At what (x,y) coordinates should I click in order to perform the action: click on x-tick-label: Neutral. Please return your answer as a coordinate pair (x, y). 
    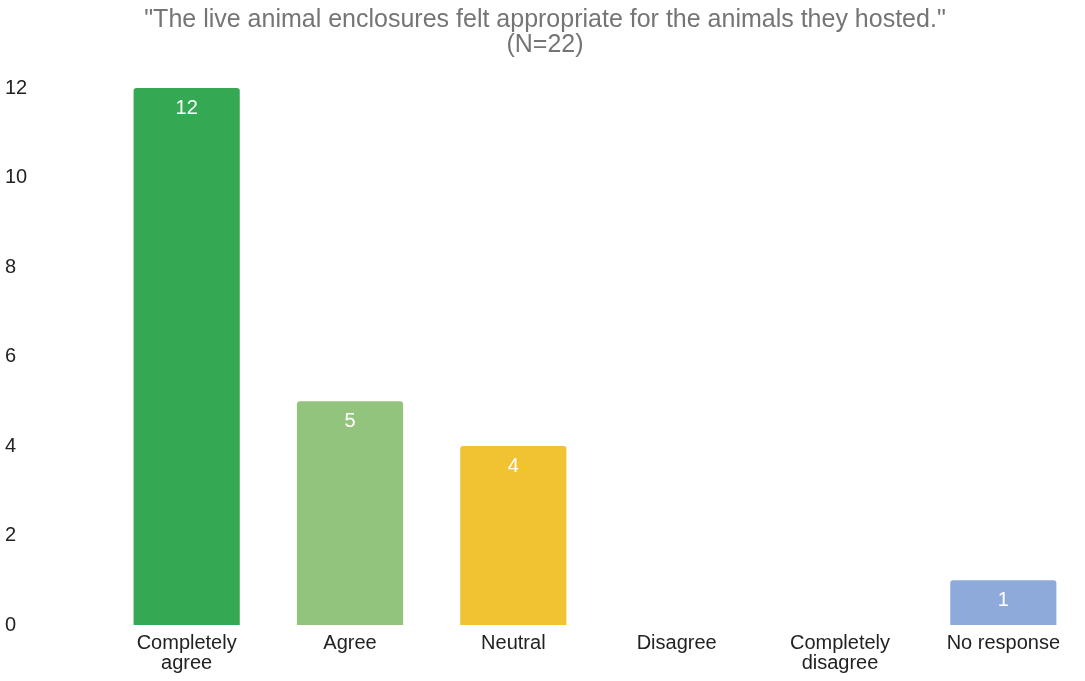
    Looking at the image, I should click on (513, 641).